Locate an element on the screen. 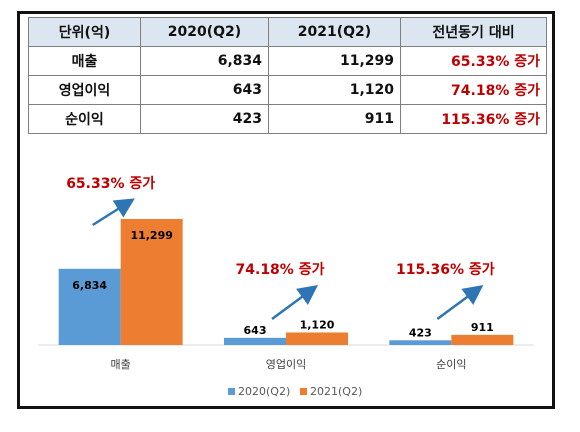 This screenshot has width=580, height=432. table-row: 영업이익 643 1,120 74.18% 증가 is located at coordinates (287, 90).